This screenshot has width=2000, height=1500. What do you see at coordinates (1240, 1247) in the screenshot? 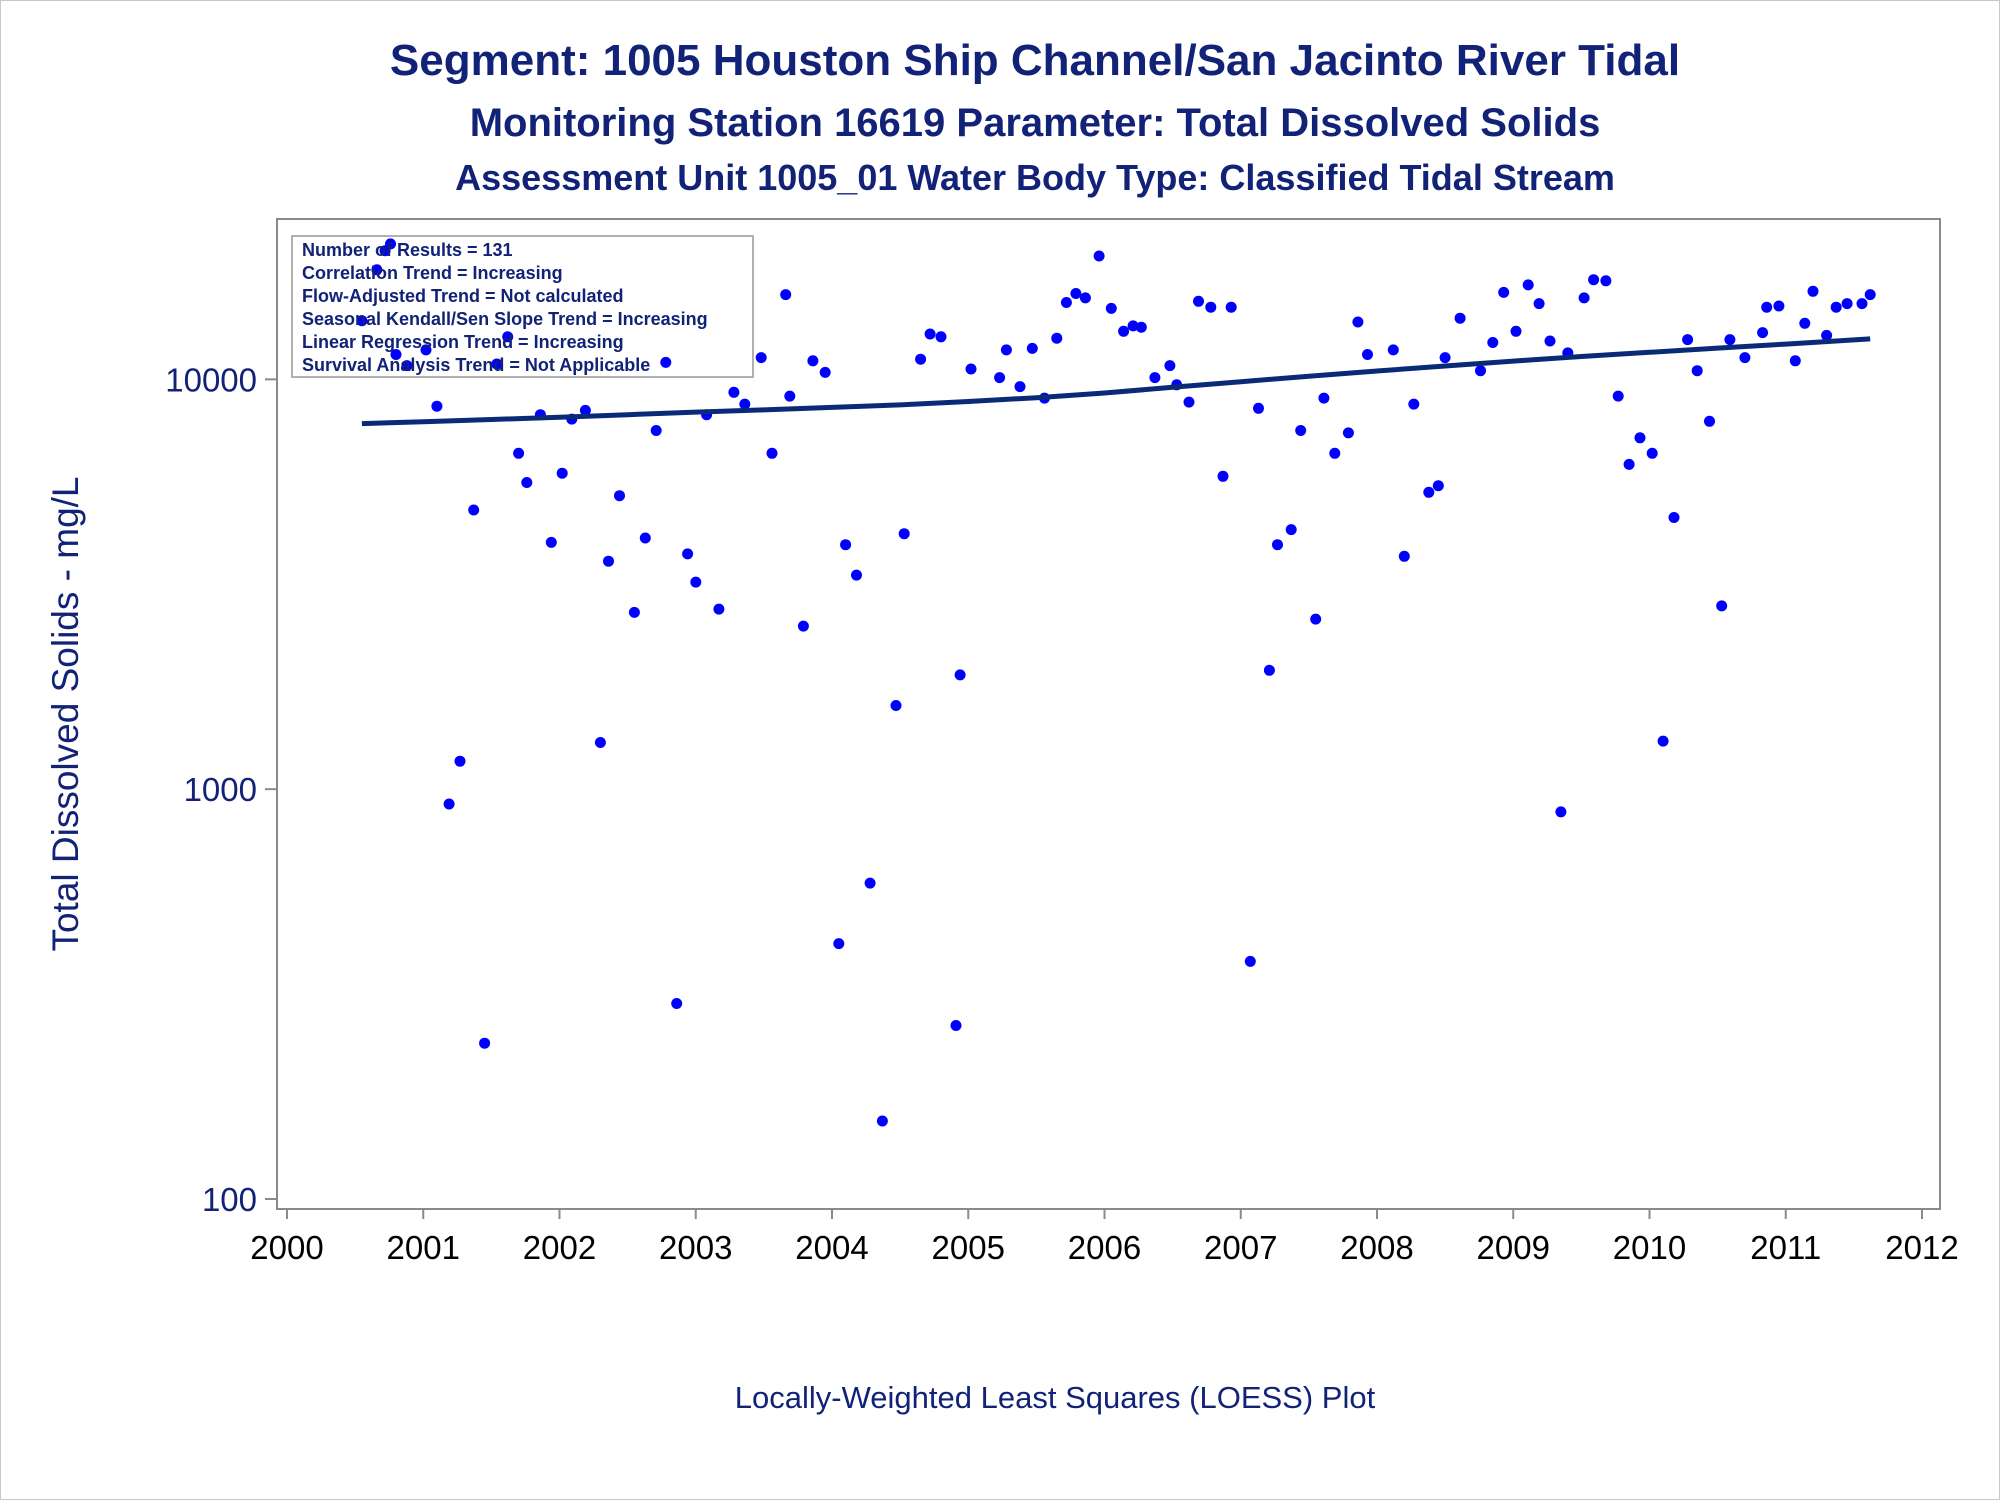
I see `x-tick-label: 2007` at bounding box center [1240, 1247].